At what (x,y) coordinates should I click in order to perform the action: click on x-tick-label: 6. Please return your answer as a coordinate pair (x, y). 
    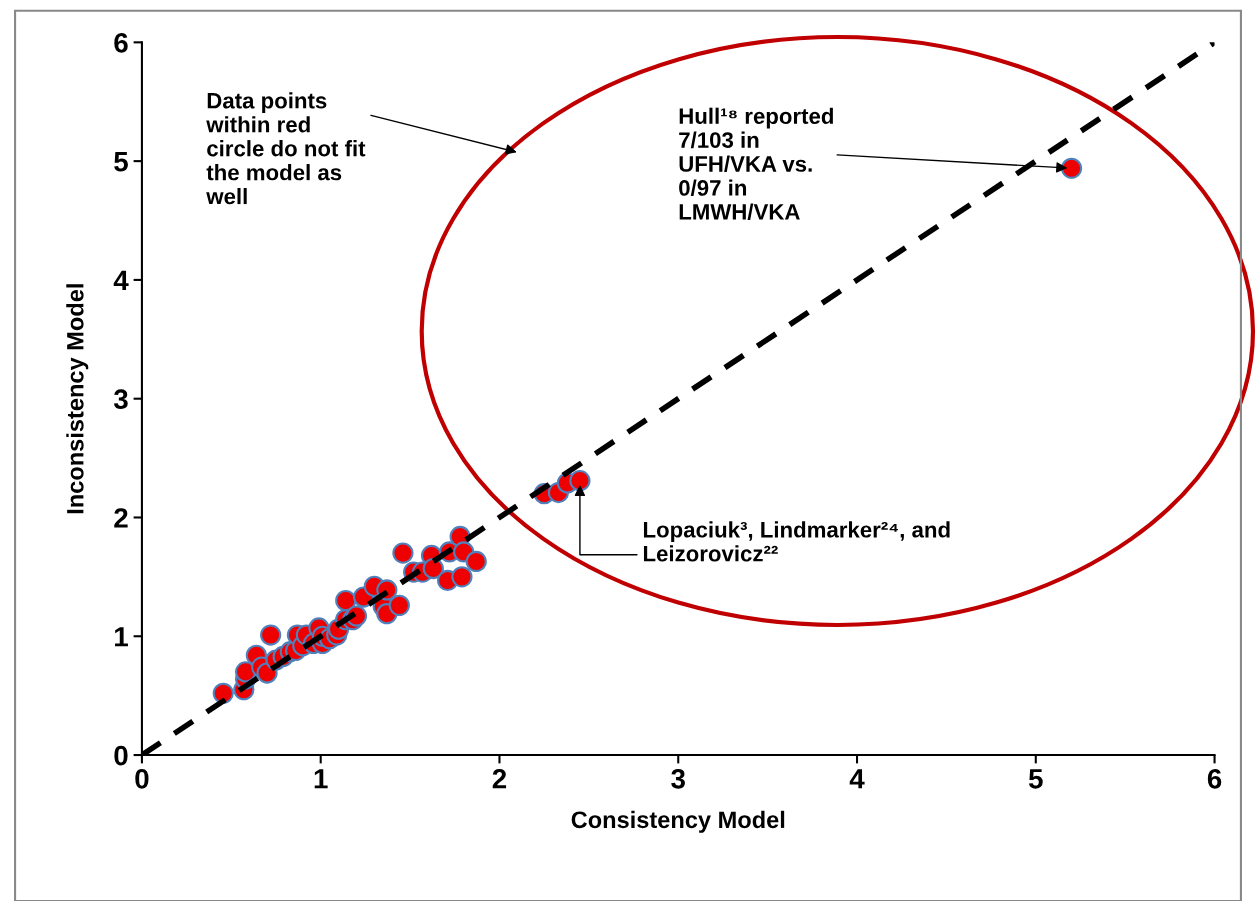
    Looking at the image, I should click on (1214, 778).